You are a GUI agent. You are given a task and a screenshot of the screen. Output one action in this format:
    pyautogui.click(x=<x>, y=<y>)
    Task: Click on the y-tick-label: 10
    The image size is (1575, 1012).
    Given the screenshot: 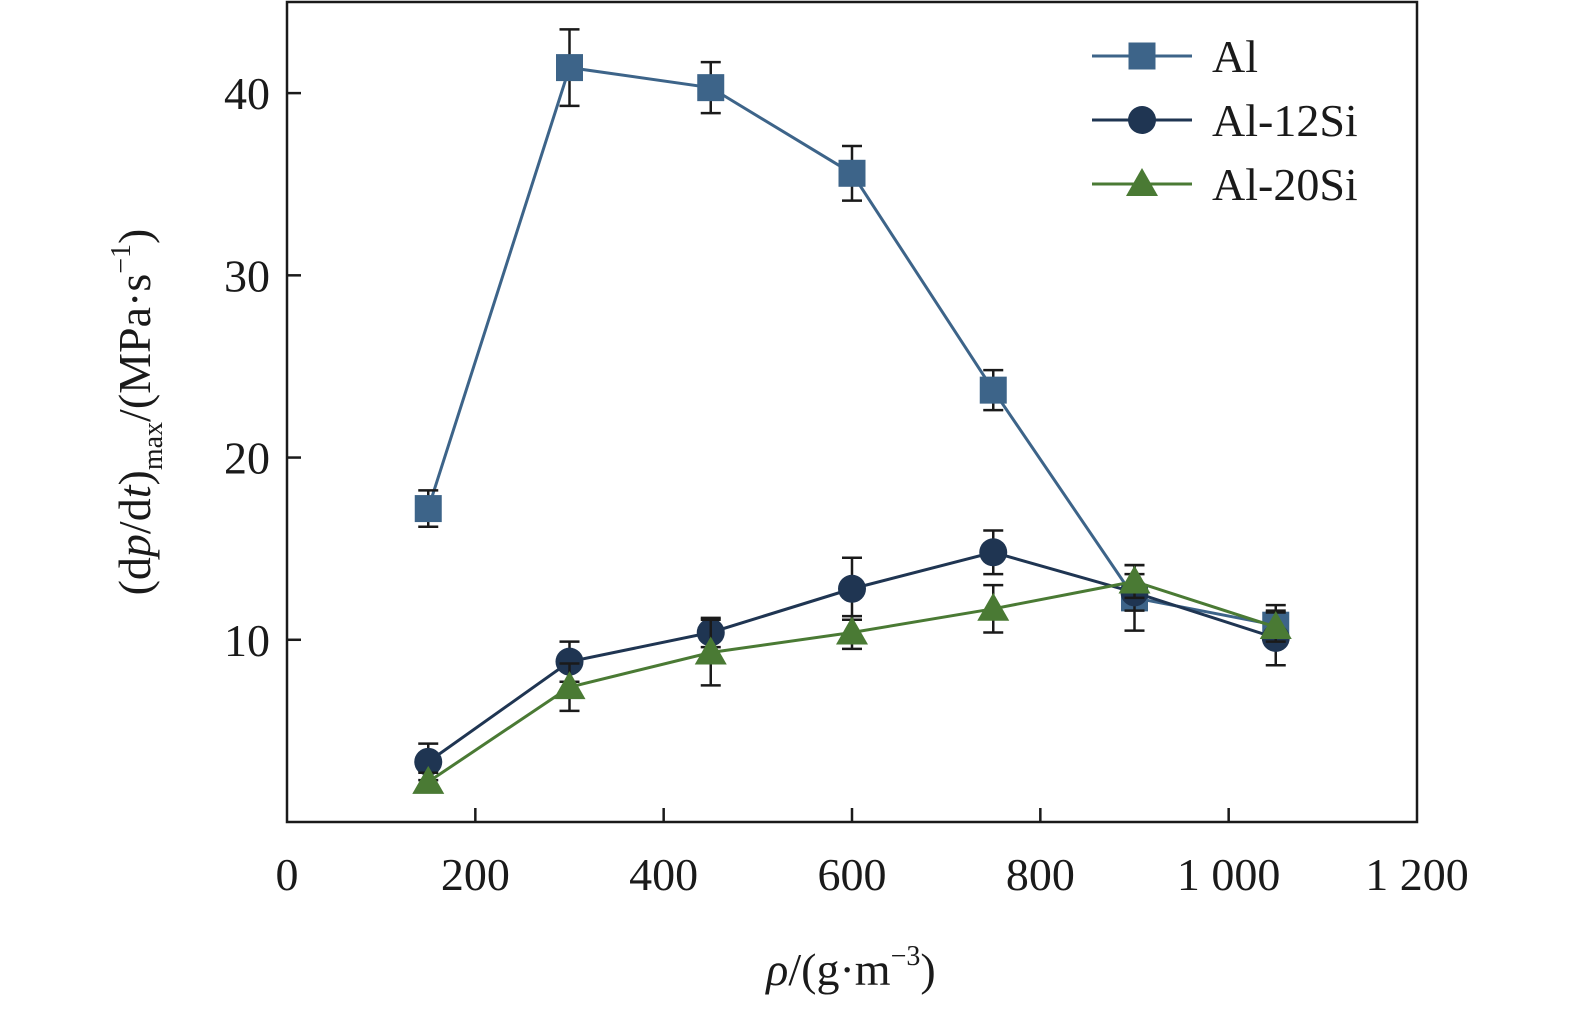 What is the action you would take?
    pyautogui.click(x=247, y=640)
    